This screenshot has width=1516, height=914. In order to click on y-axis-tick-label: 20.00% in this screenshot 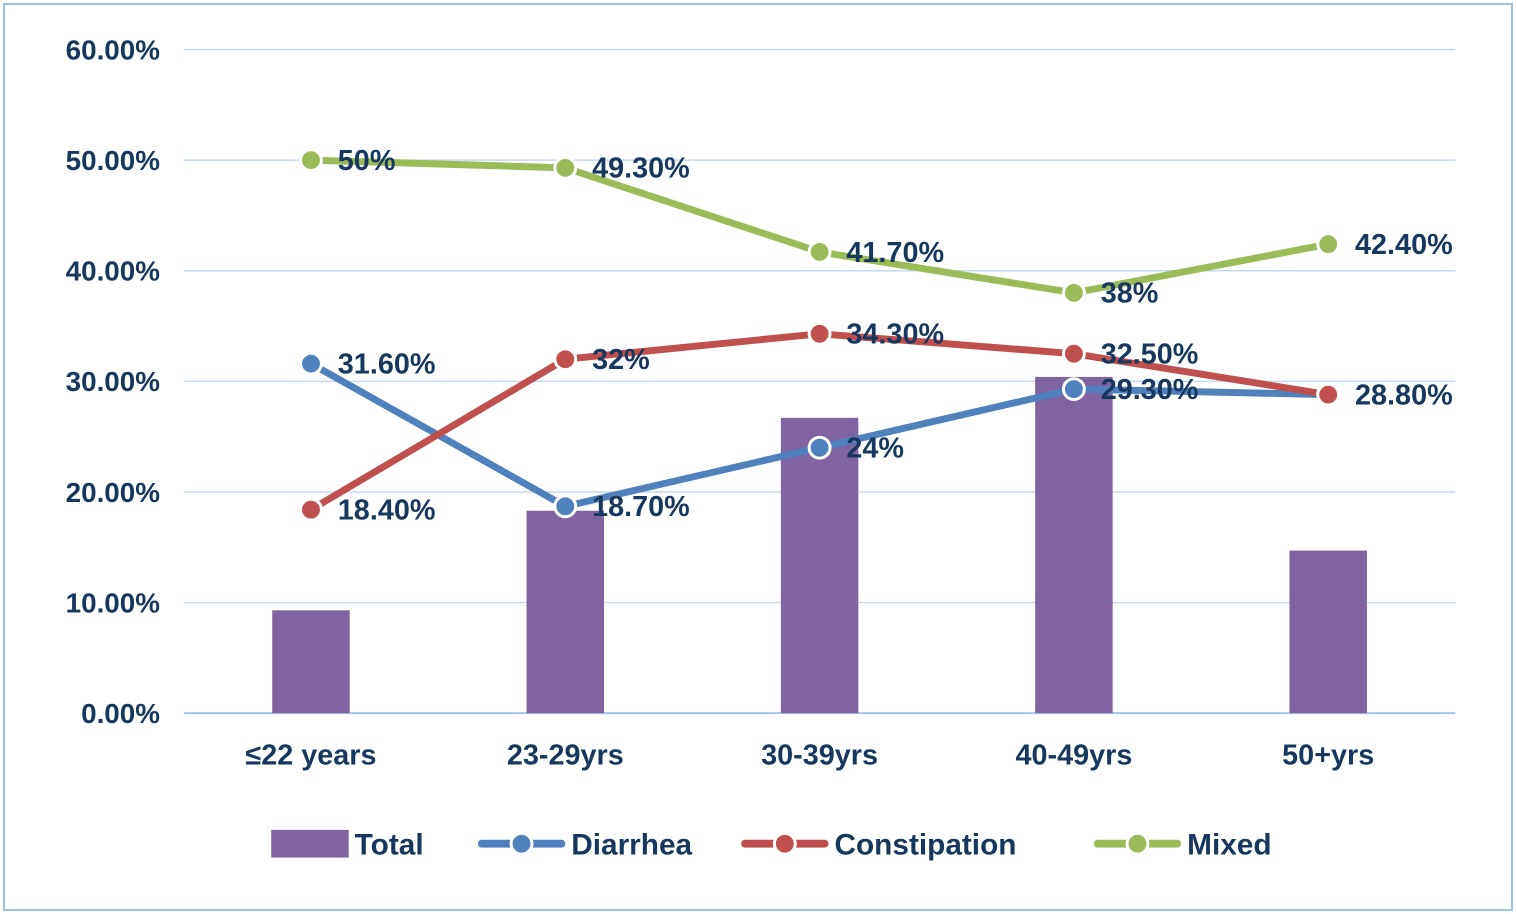, I will do `click(113, 492)`.